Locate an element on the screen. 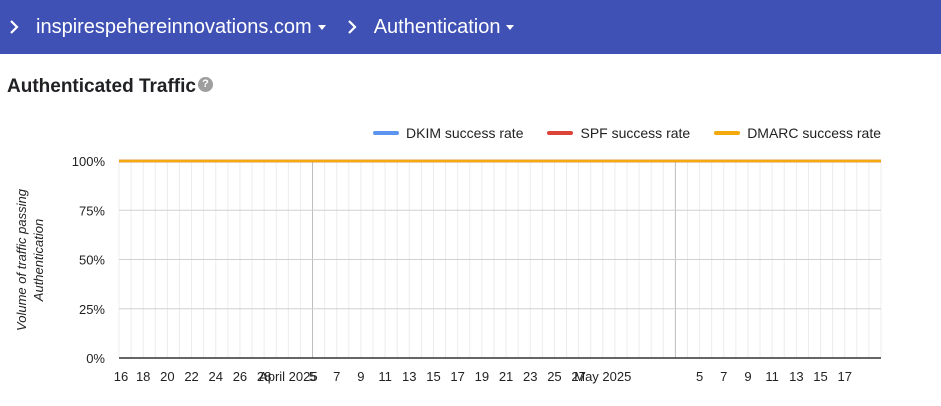 The height and width of the screenshot is (406, 941). legend-label: DKIM success rate is located at coordinates (465, 133).